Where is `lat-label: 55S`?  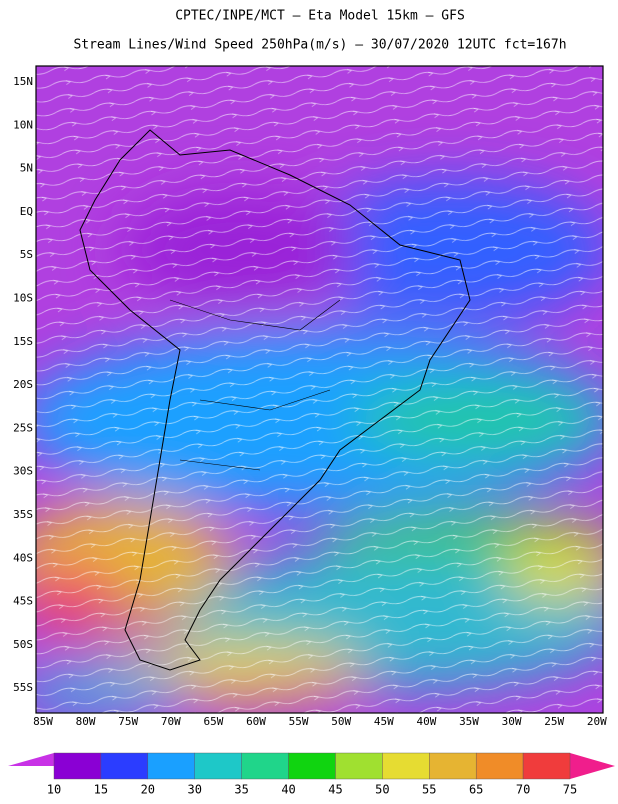
lat-label: 55S is located at coordinates (23, 687).